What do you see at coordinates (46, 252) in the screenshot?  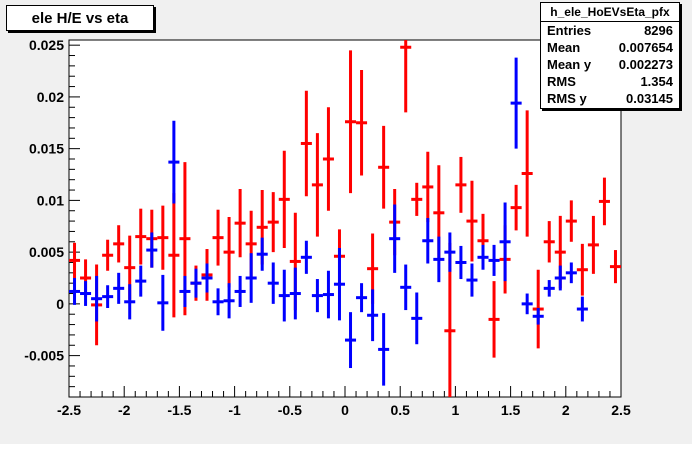 I see `y-tick-label: 0.005` at bounding box center [46, 252].